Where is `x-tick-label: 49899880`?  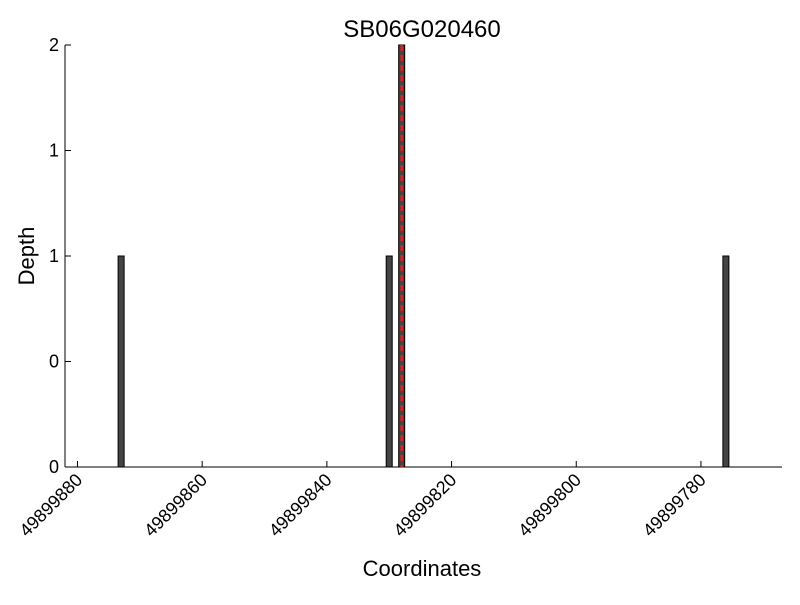
x-tick-label: 49899880 is located at coordinates (51, 505).